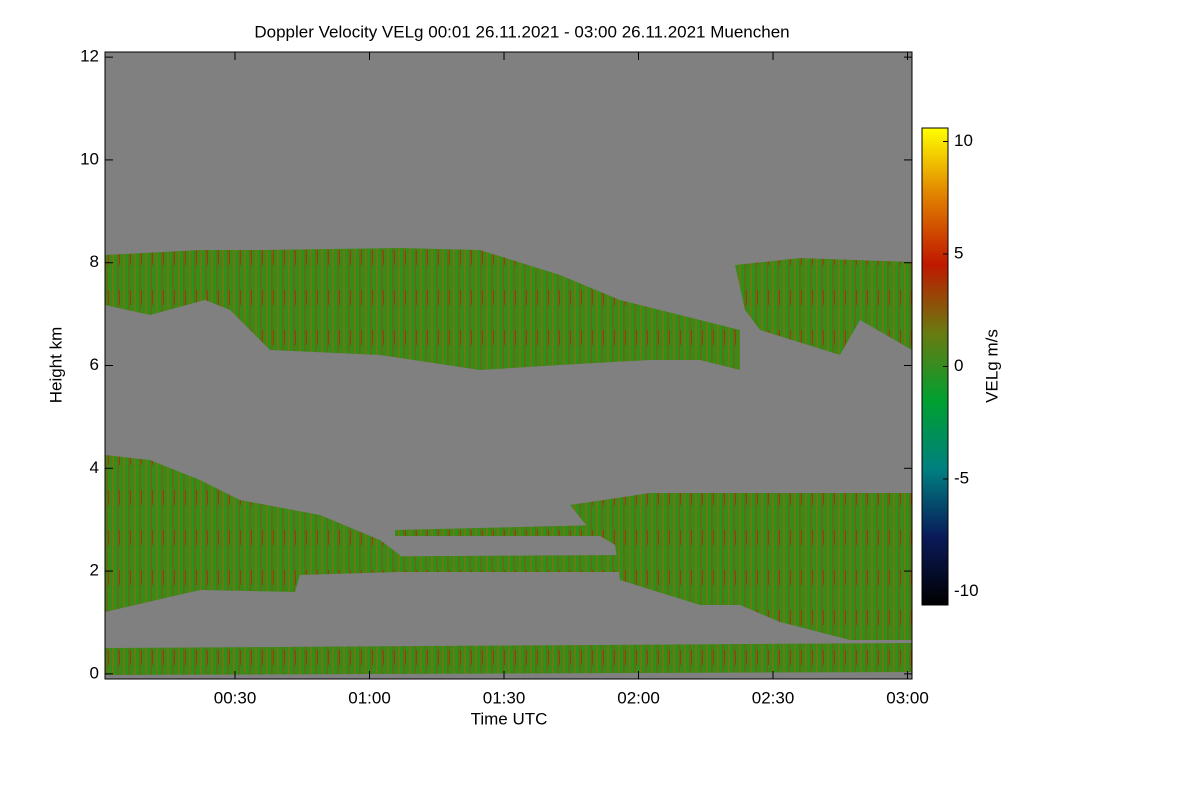  Describe the element at coordinates (369, 697) in the screenshot. I see `x-tick-label: 01:00` at that location.